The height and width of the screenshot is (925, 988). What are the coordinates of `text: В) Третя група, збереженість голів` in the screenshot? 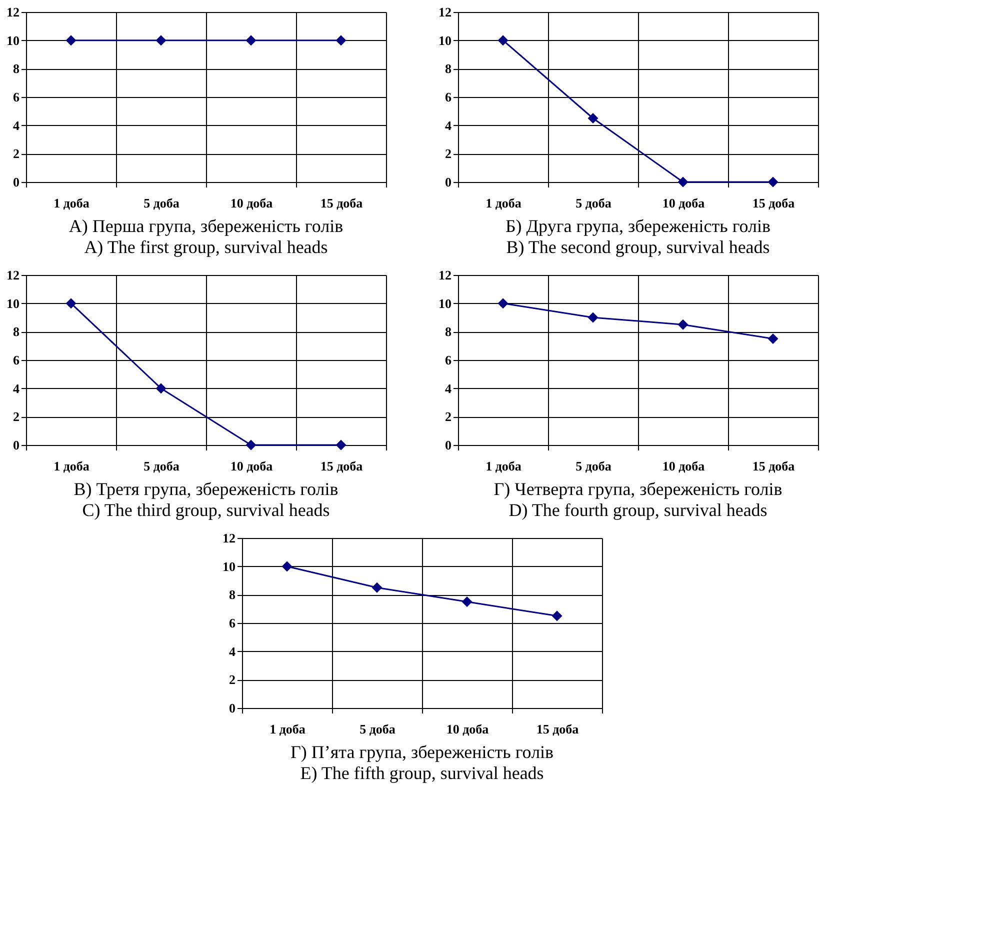 It's located at (206, 489).